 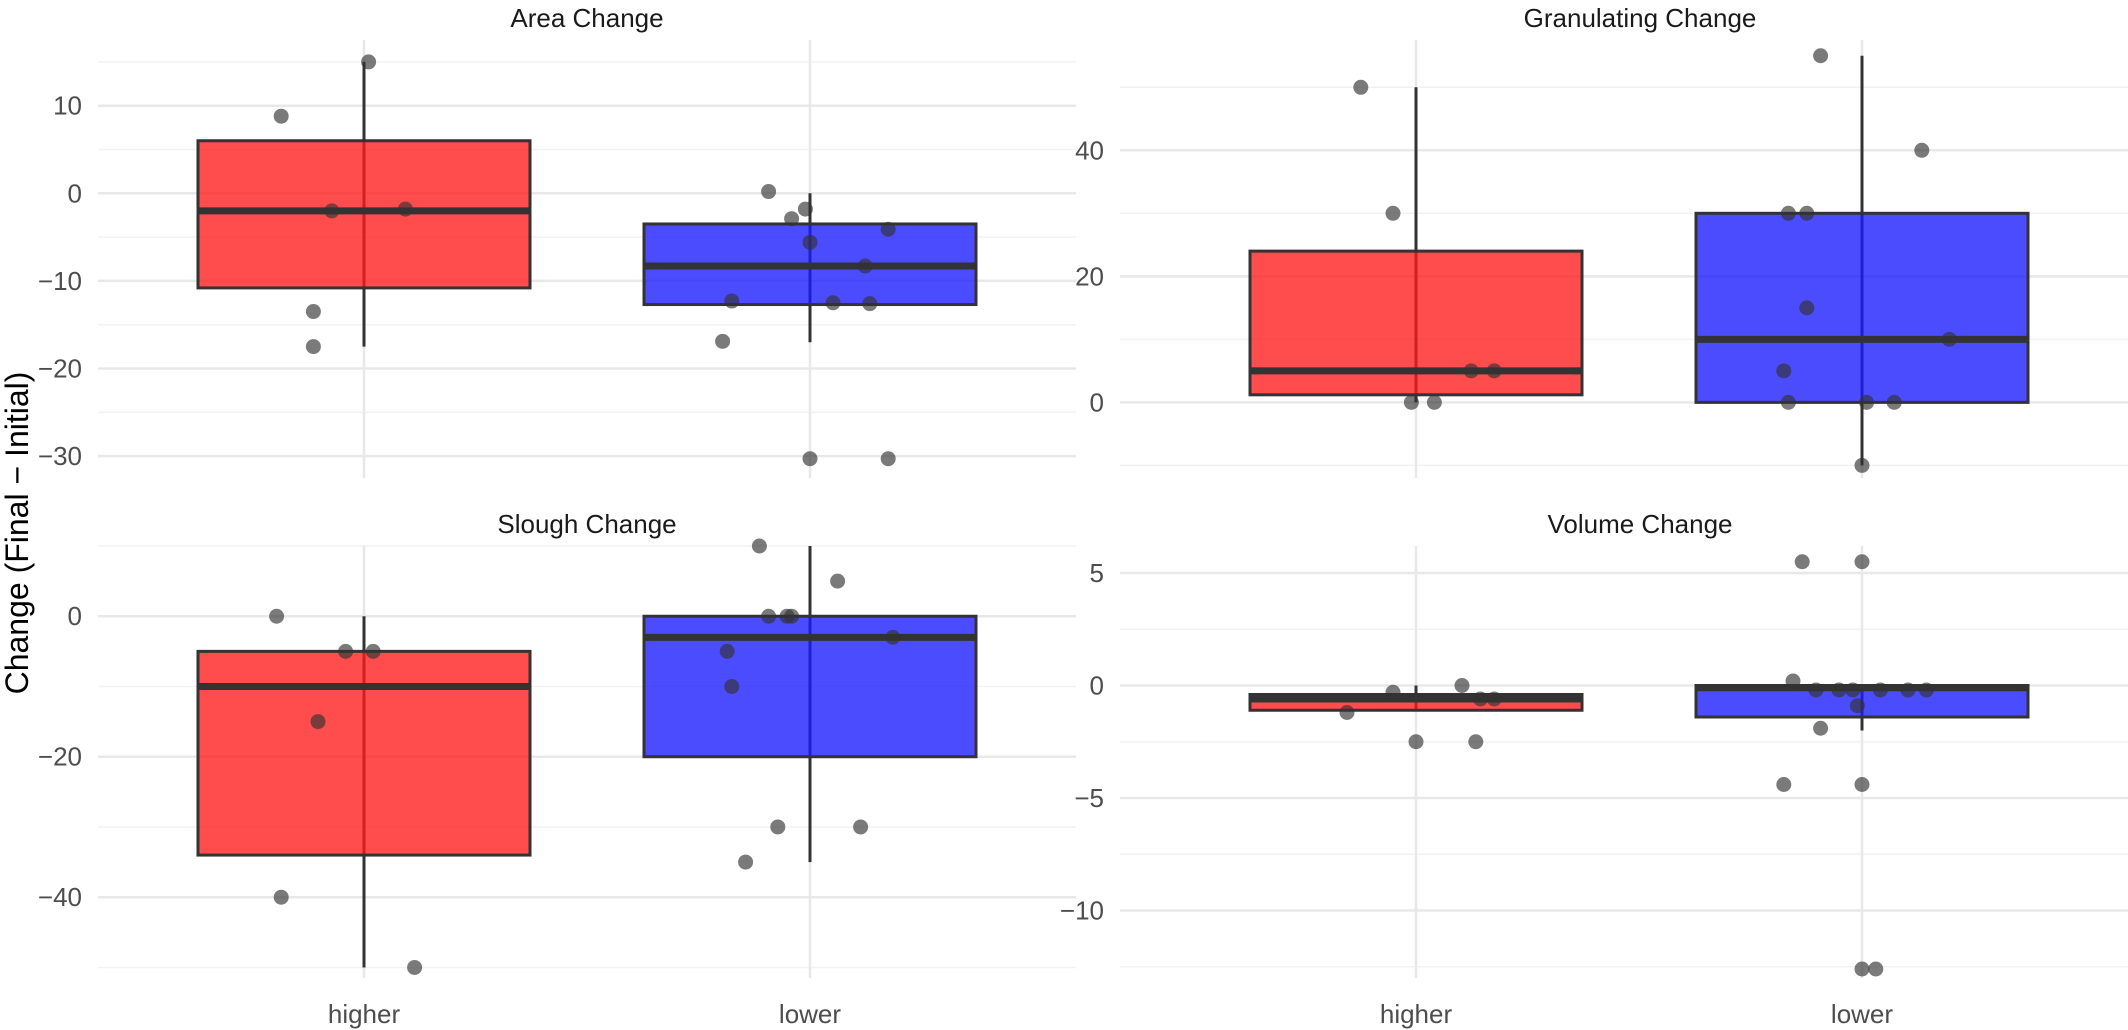 What do you see at coordinates (586, 524) in the screenshot?
I see `panel-title: Slough Change` at bounding box center [586, 524].